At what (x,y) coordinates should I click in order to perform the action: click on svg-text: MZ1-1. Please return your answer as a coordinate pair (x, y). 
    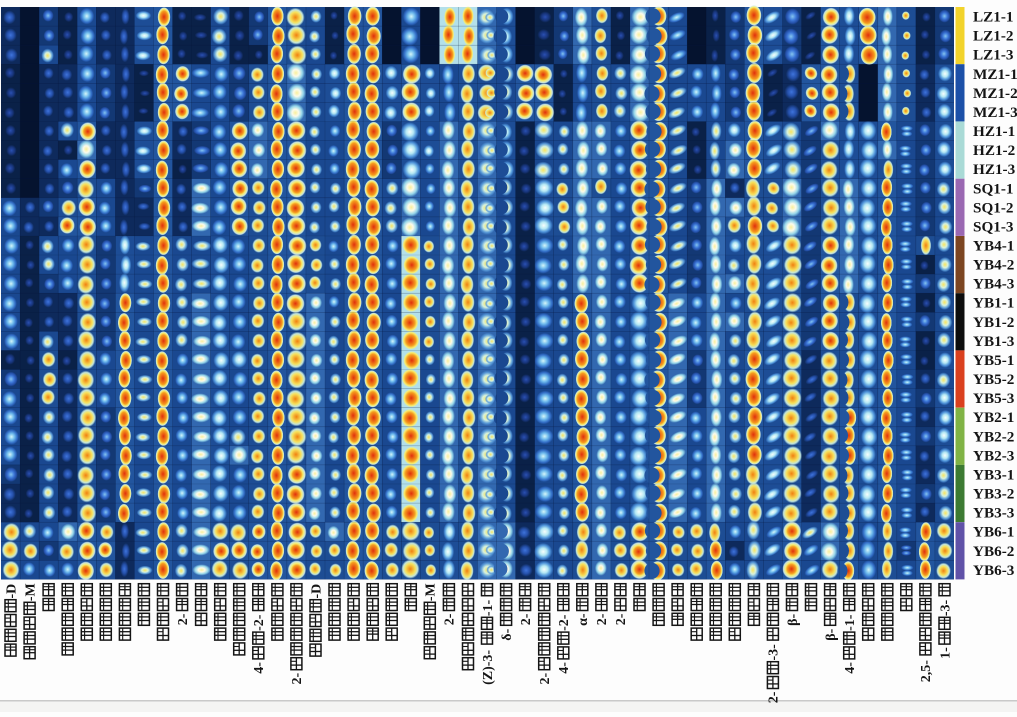
    Looking at the image, I should click on (995, 74).